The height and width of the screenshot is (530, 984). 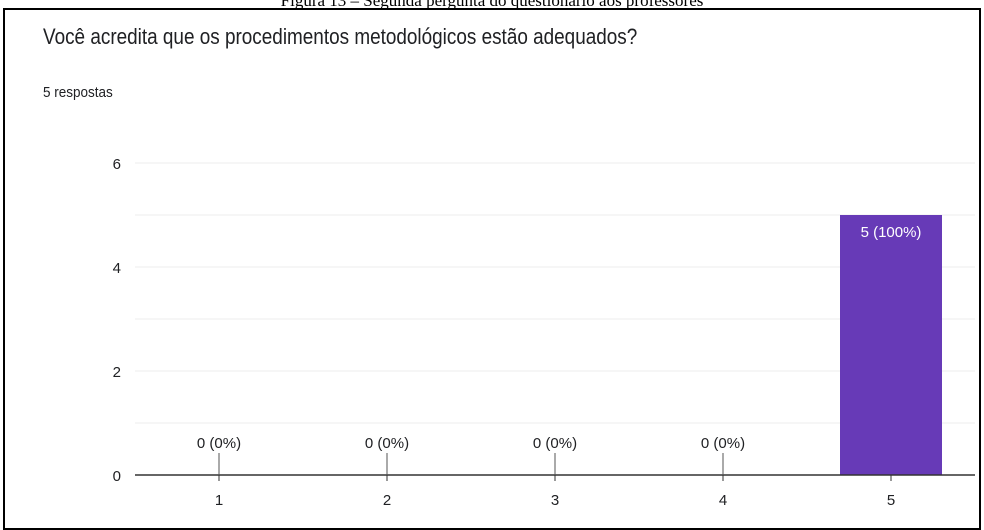 What do you see at coordinates (891, 500) in the screenshot?
I see `x-tick-label: 5` at bounding box center [891, 500].